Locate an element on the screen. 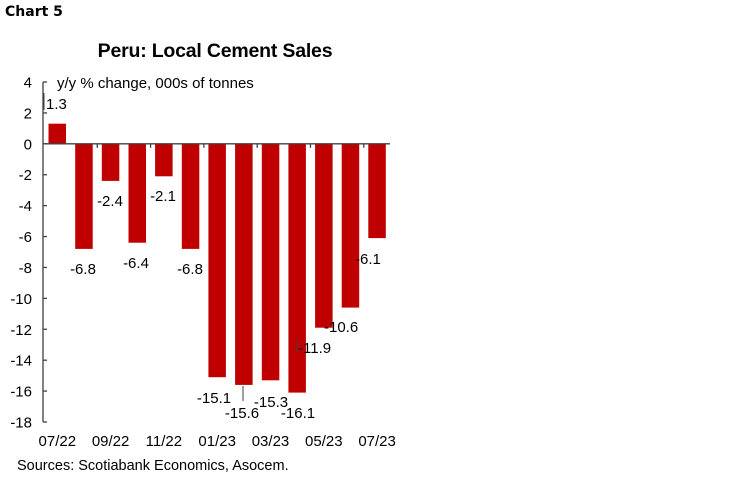 Image resolution: width=750 pixels, height=482 pixels. x-tick-label: 05/23 is located at coordinates (324, 441).